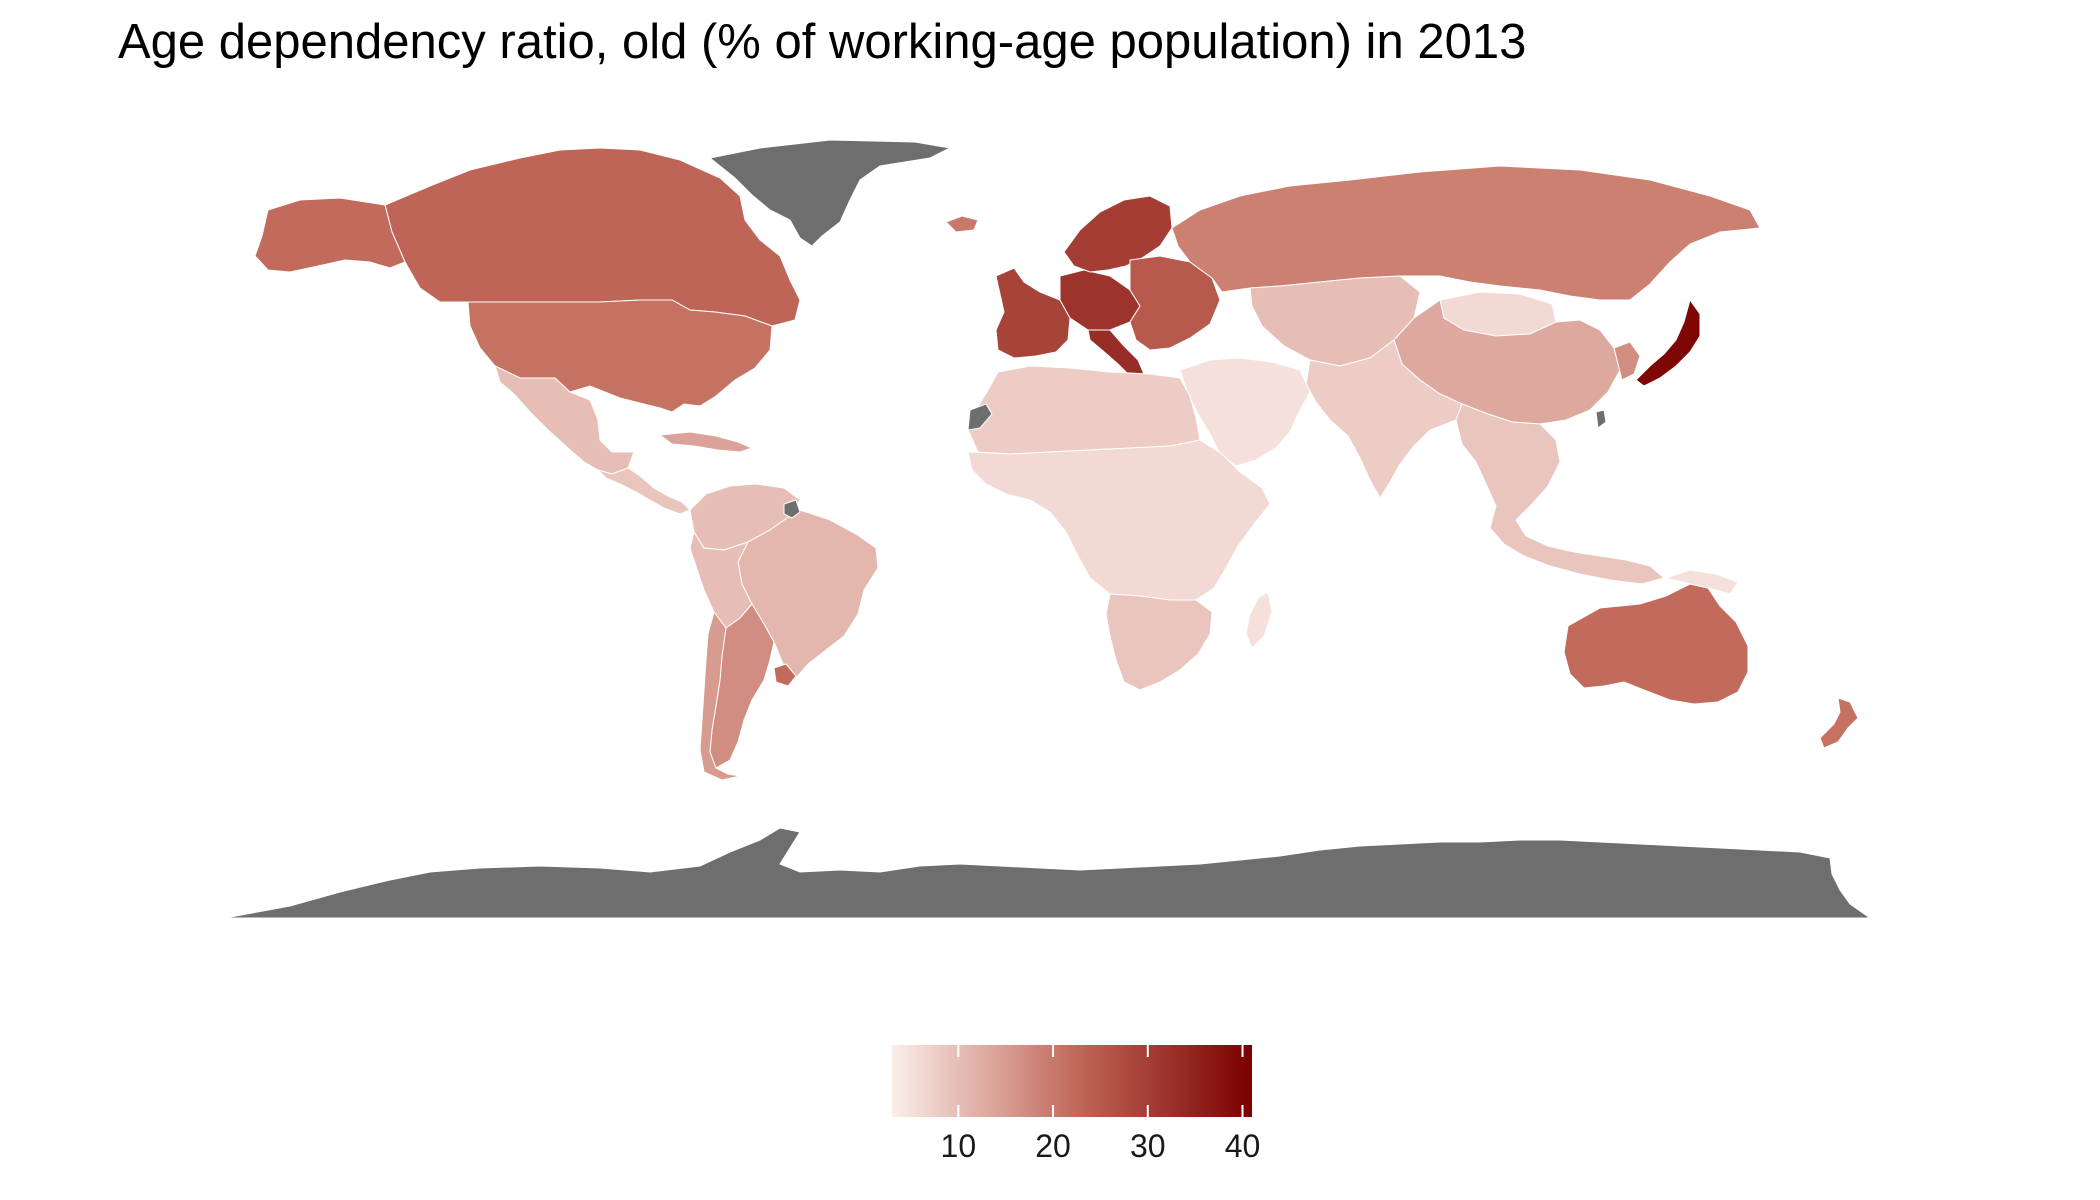 The image size is (2100, 1200). Describe the element at coordinates (830, 193) in the screenshot. I see `region-greenland` at that location.